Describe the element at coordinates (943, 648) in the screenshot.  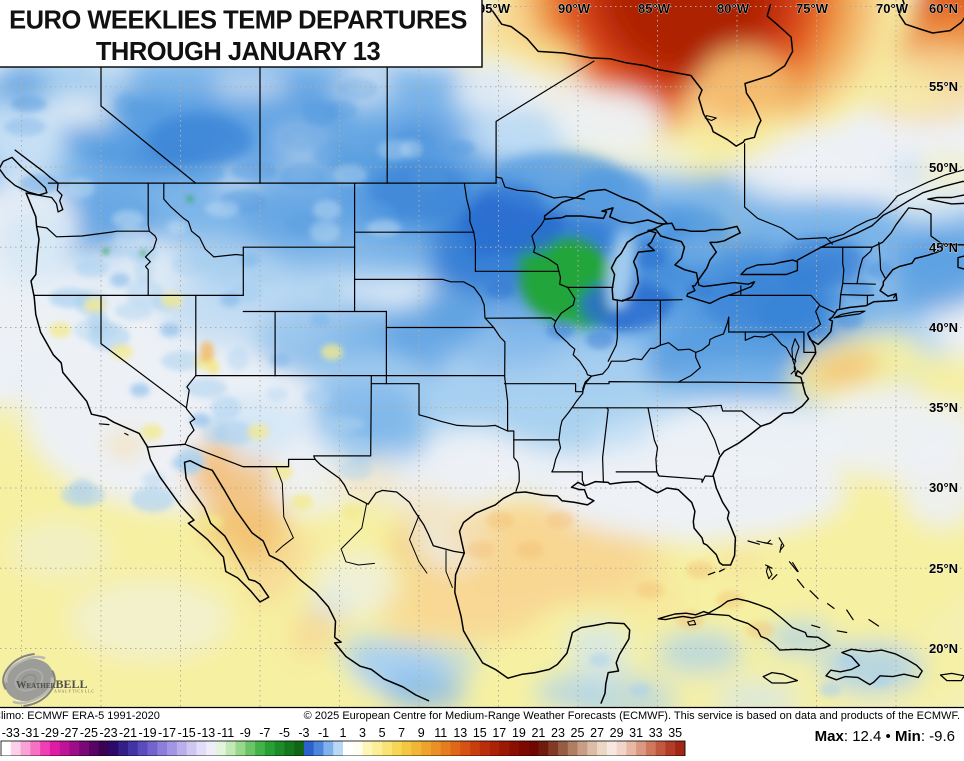
I see `svg-text: 20°N` at that location.